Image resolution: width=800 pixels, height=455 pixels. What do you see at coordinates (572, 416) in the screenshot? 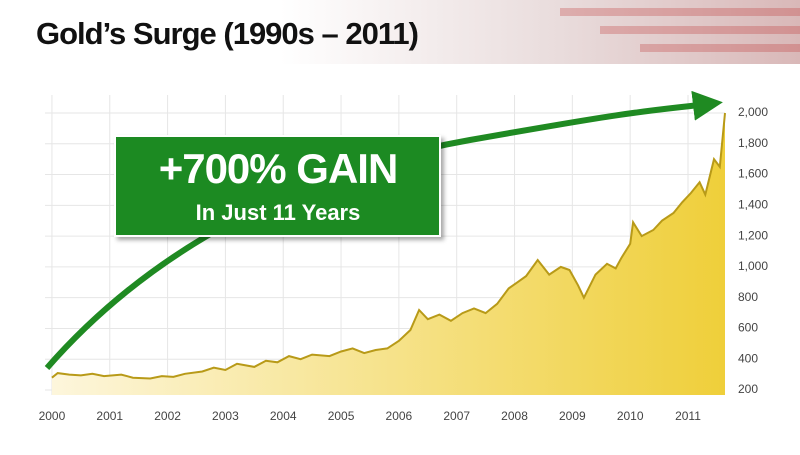
I see `x-tick-label: 2009` at bounding box center [572, 416].